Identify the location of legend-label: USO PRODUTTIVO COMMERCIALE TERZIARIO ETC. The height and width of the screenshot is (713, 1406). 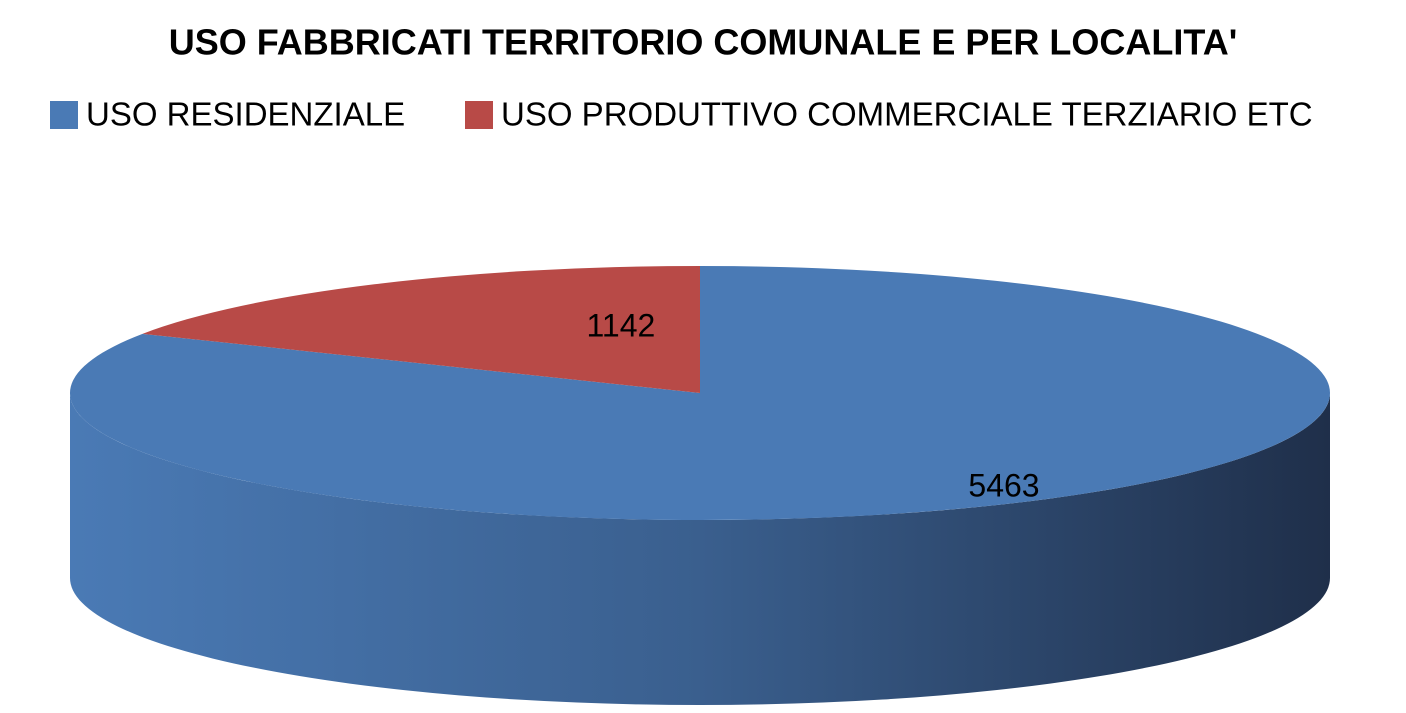
(907, 114).